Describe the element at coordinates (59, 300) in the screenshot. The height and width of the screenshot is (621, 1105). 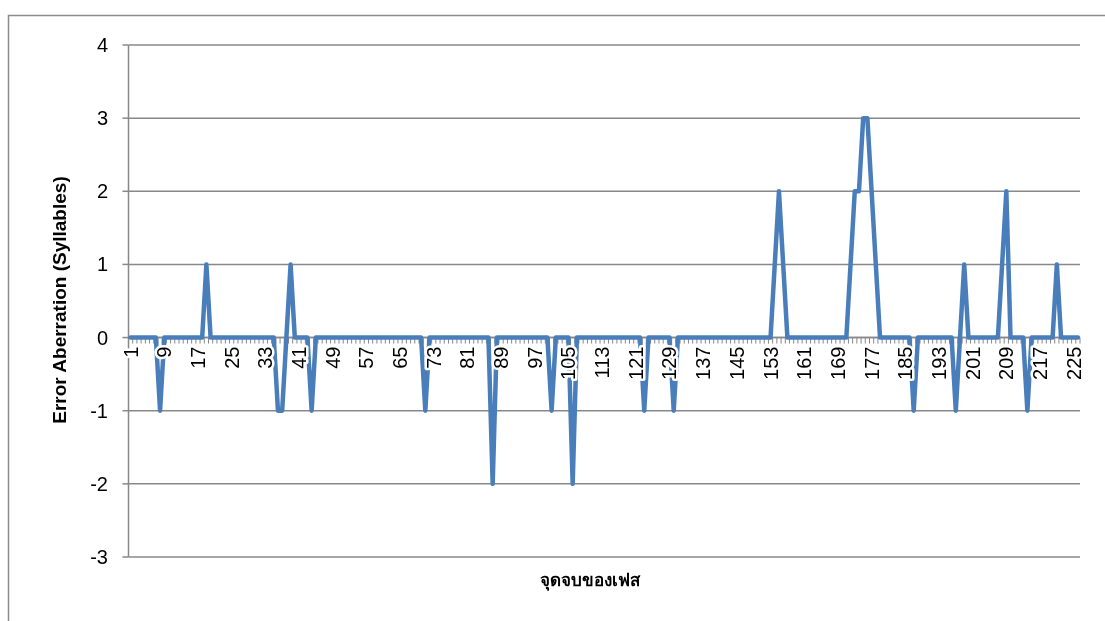
I see `y-axis-title: Error Aberration (Syllables)` at that location.